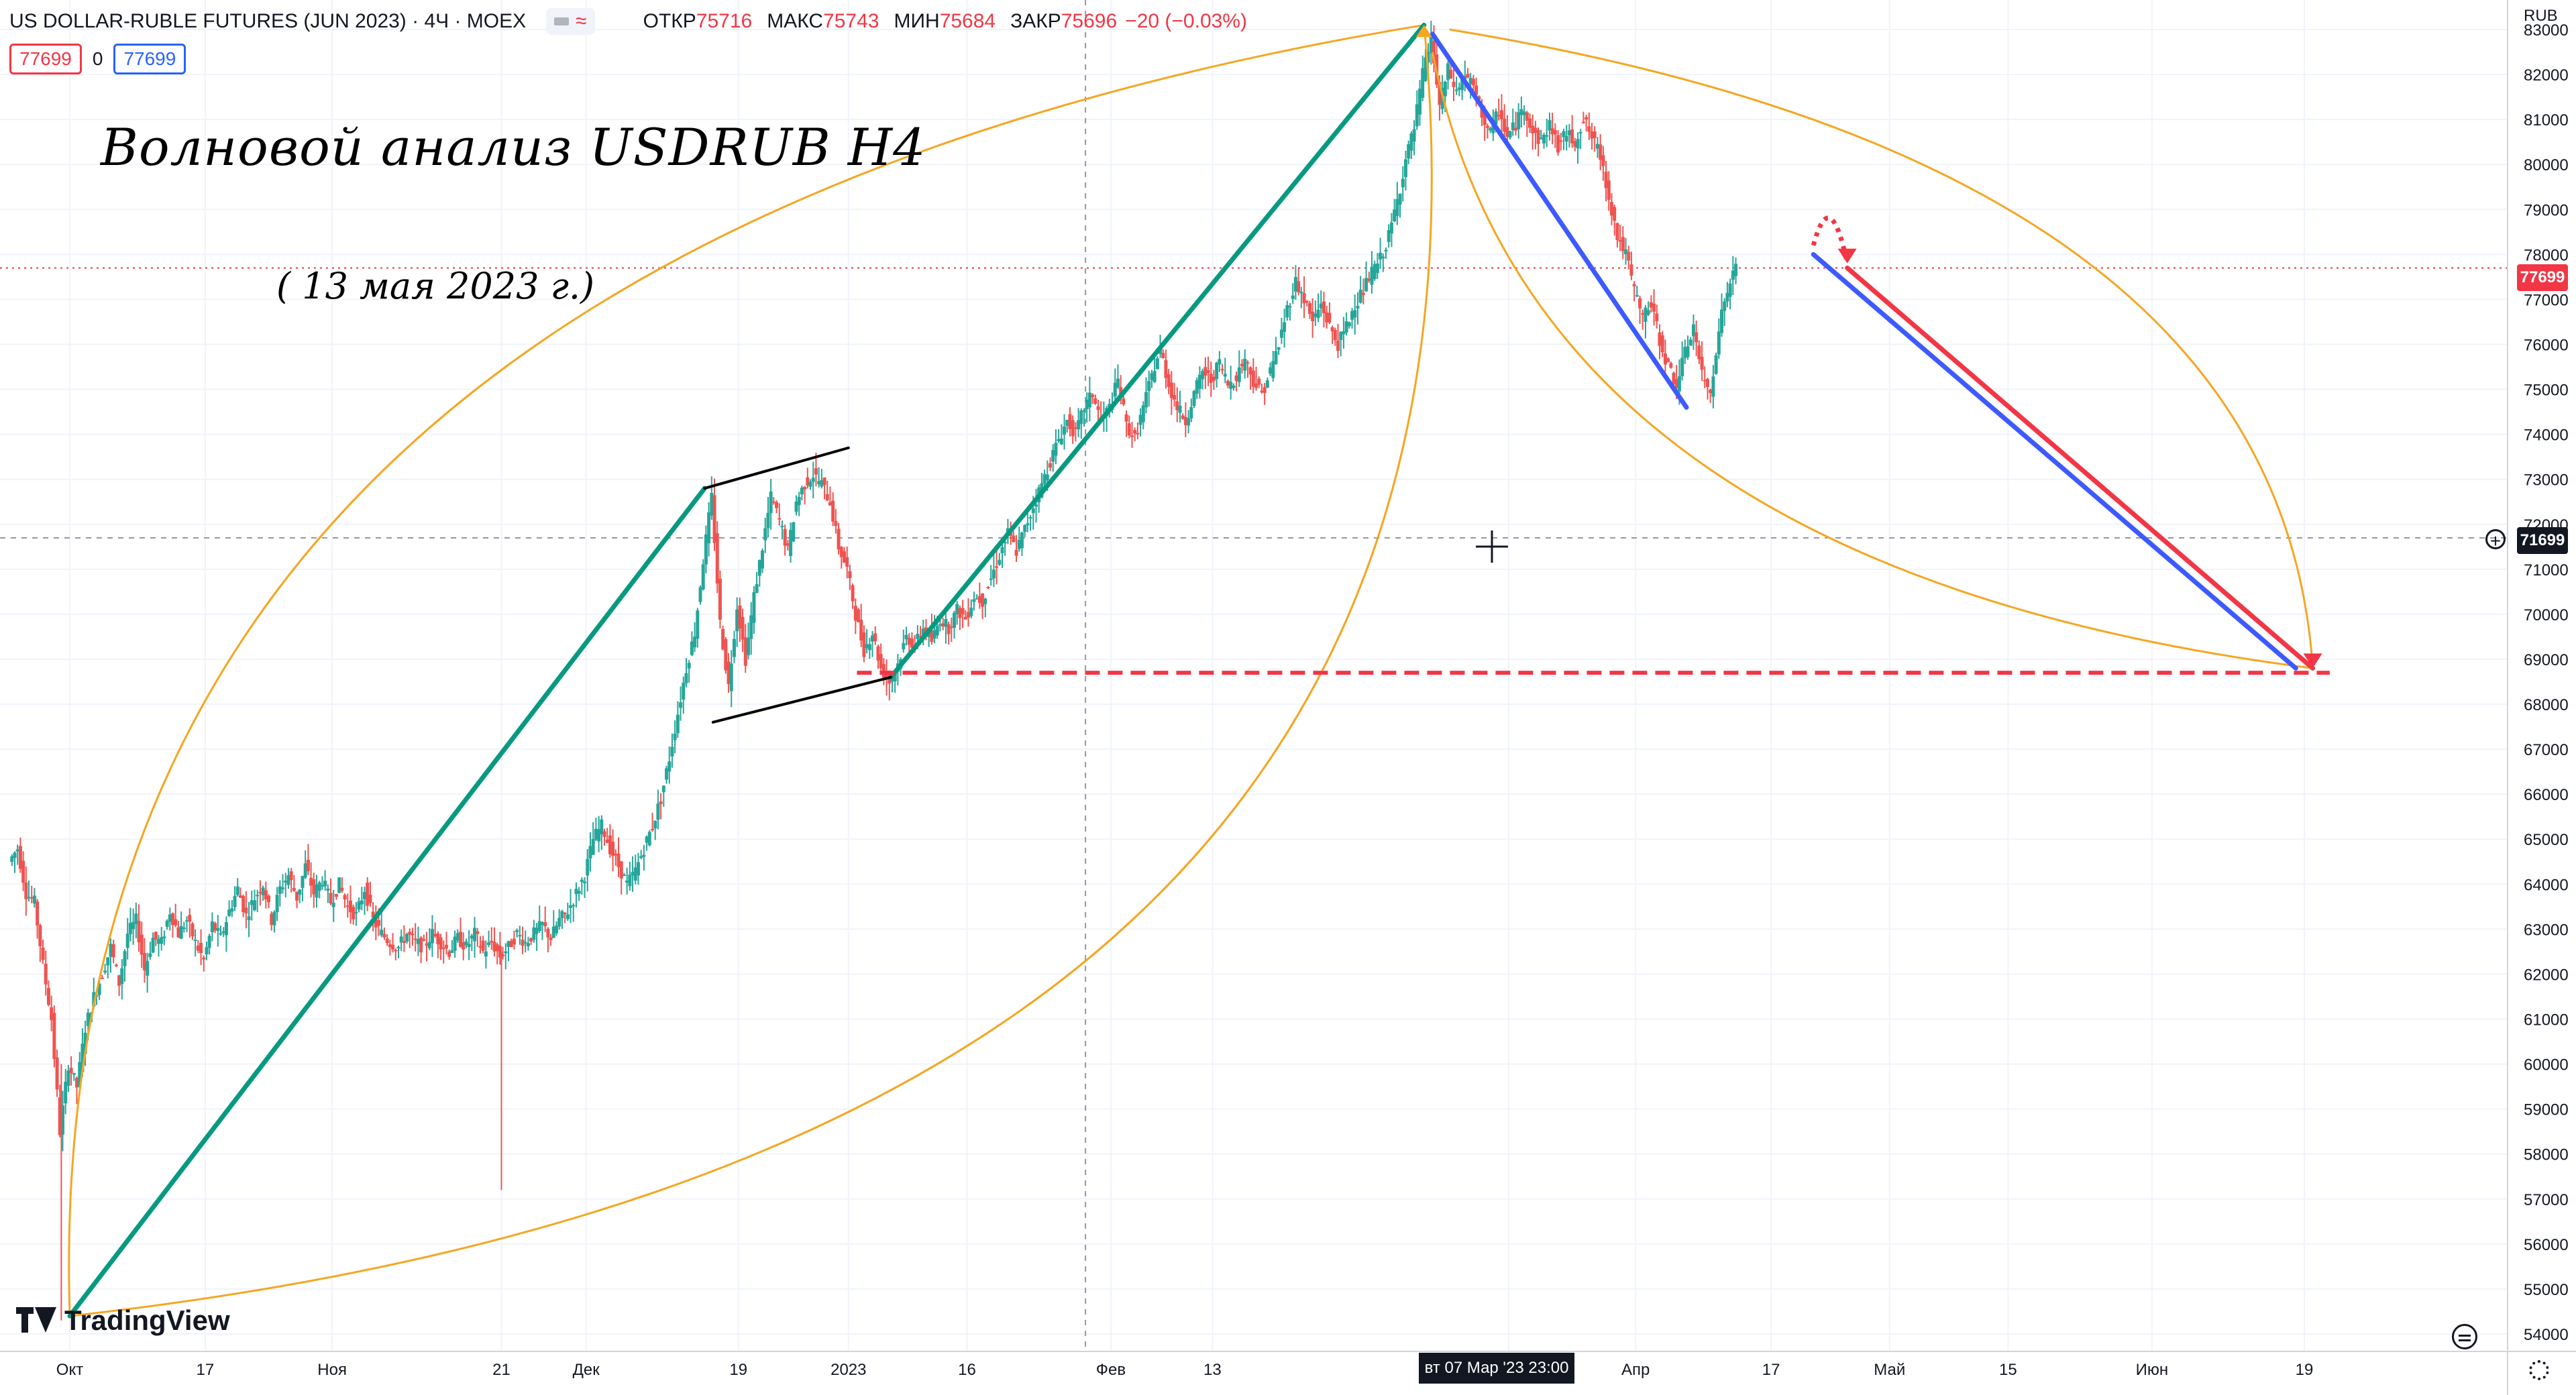 This screenshot has height=1395, width=2576. Describe the element at coordinates (149, 59) in the screenshot. I see `buy-price-box: 77699` at that location.